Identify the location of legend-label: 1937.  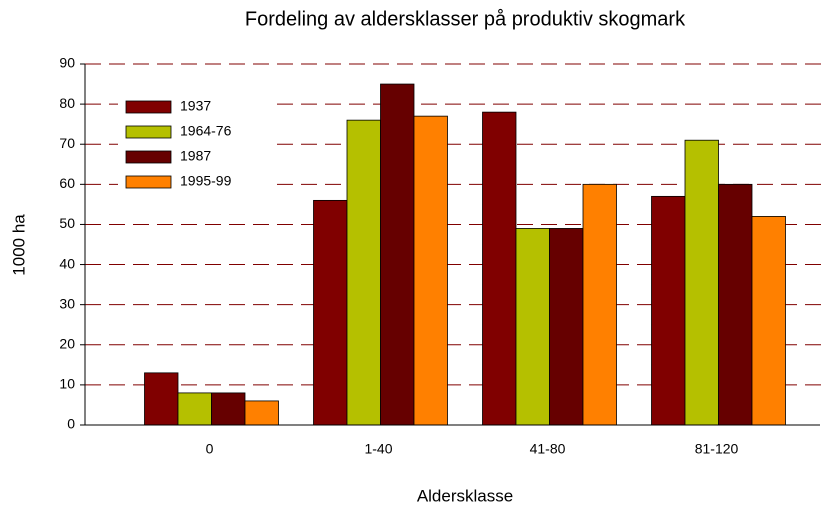
(195, 106).